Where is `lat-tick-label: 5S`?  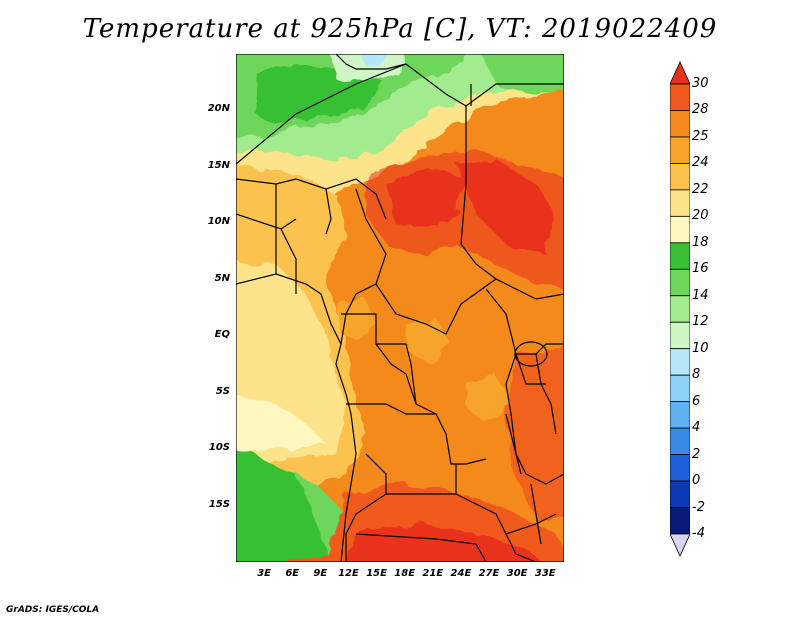 lat-tick-label: 5S is located at coordinates (222, 391).